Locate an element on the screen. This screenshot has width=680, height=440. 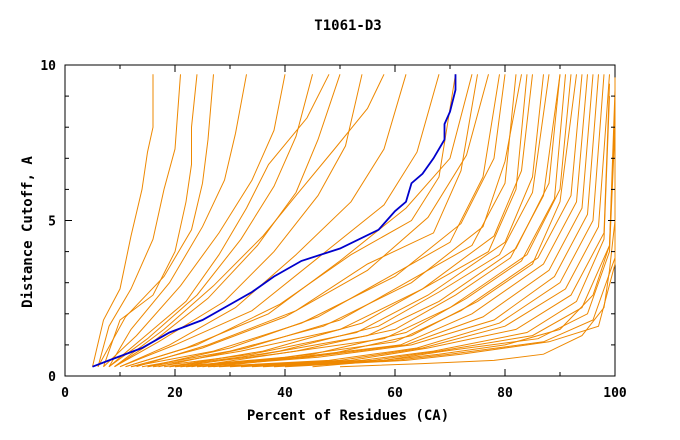
chart-title: T1061-D3 is located at coordinates (347, 26).